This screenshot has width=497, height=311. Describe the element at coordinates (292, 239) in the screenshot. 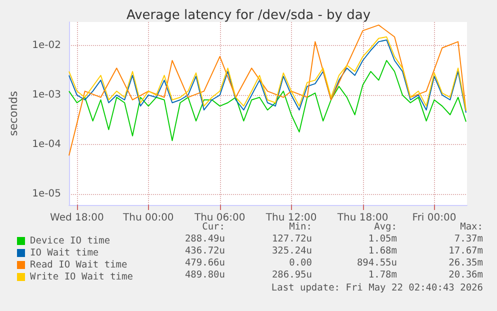

I see `text: 127.72u` at that location.